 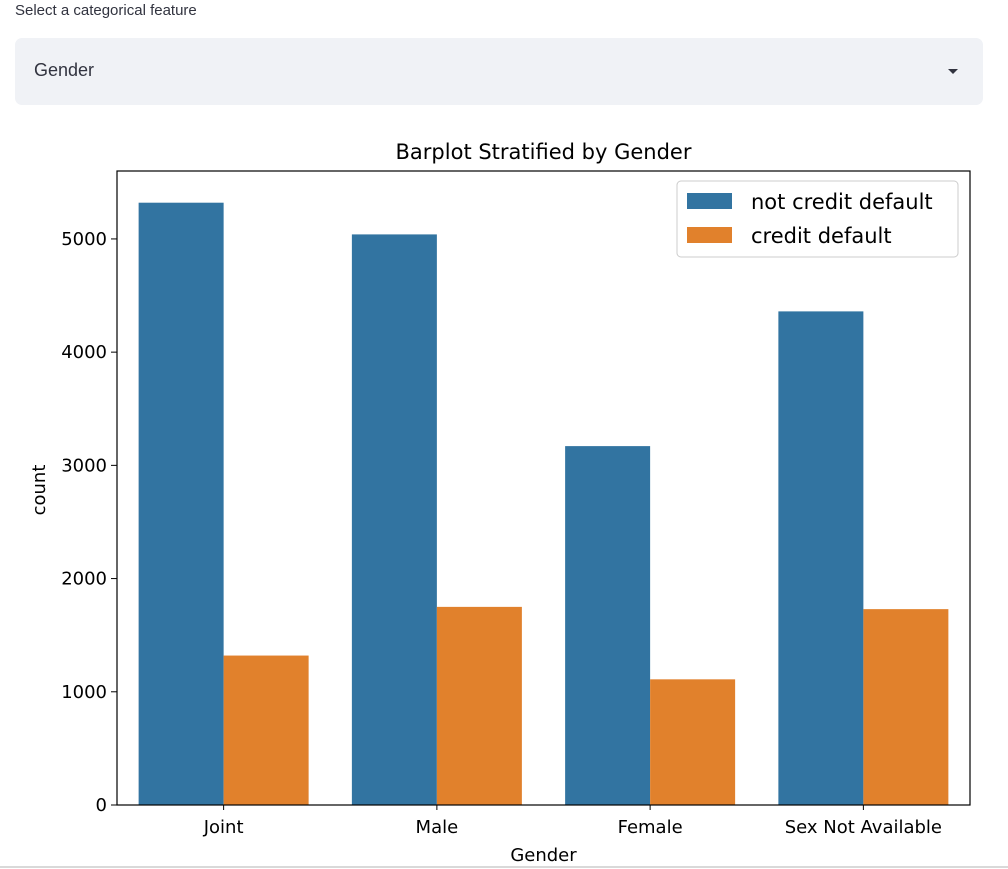 I want to click on y-tick-label: 3000, so click(x=84, y=465).